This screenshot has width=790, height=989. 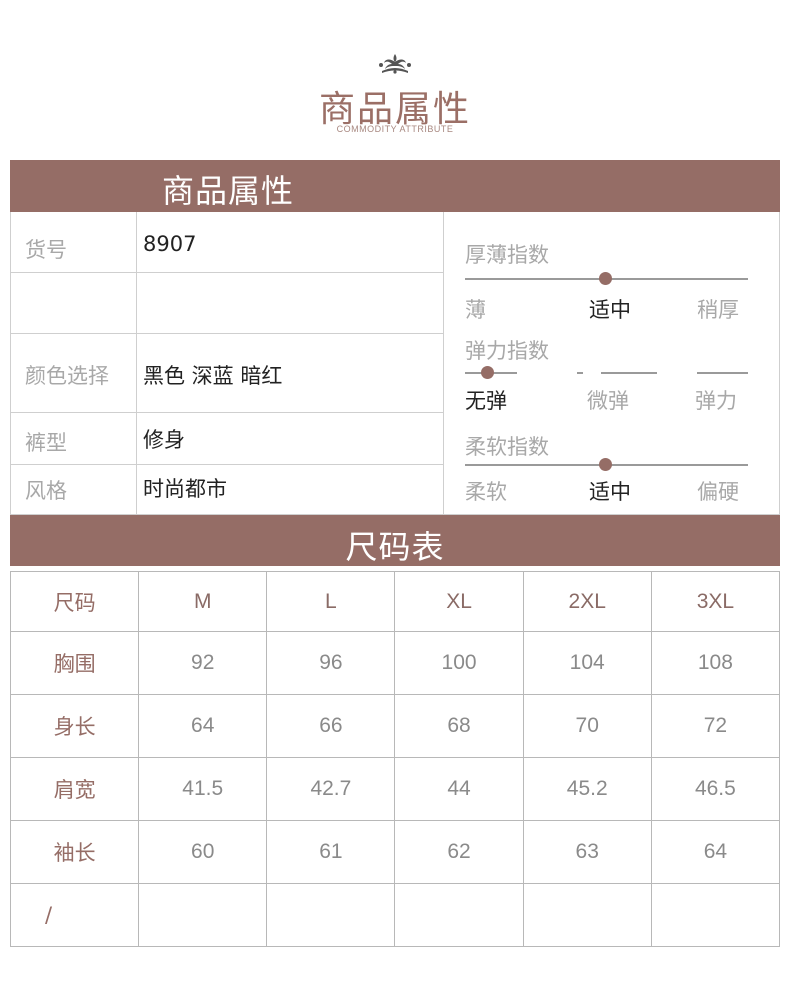 I want to click on table-cell: 63, so click(x=587, y=852).